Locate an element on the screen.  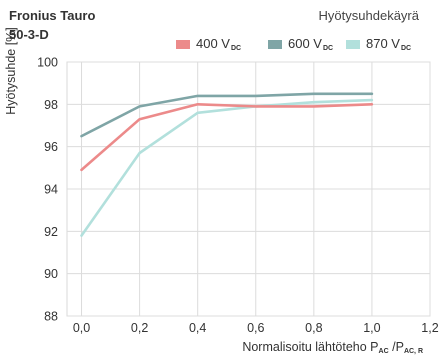
legend-item-400v: 400 VDC is located at coordinates (208, 44).